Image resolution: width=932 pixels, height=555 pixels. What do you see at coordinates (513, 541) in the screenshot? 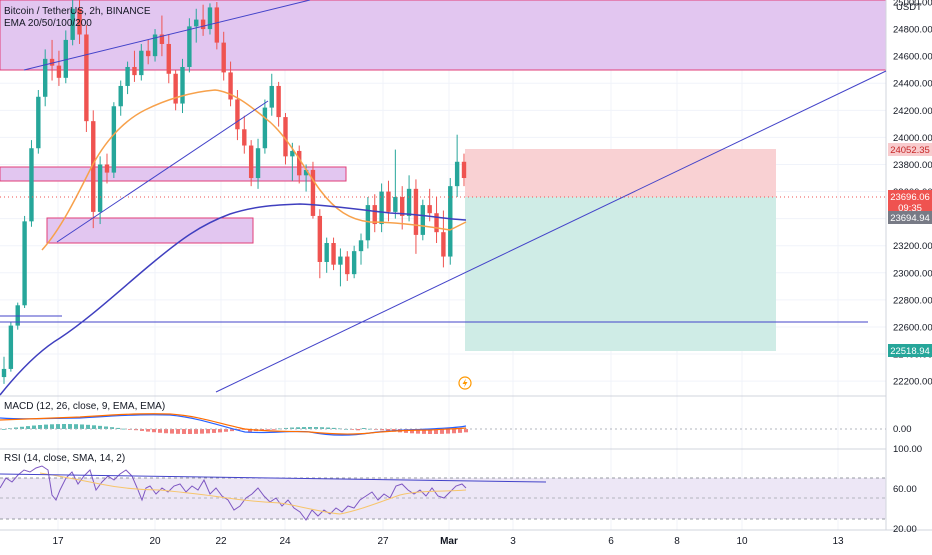
I see `time-tick-label: 3` at bounding box center [513, 541].